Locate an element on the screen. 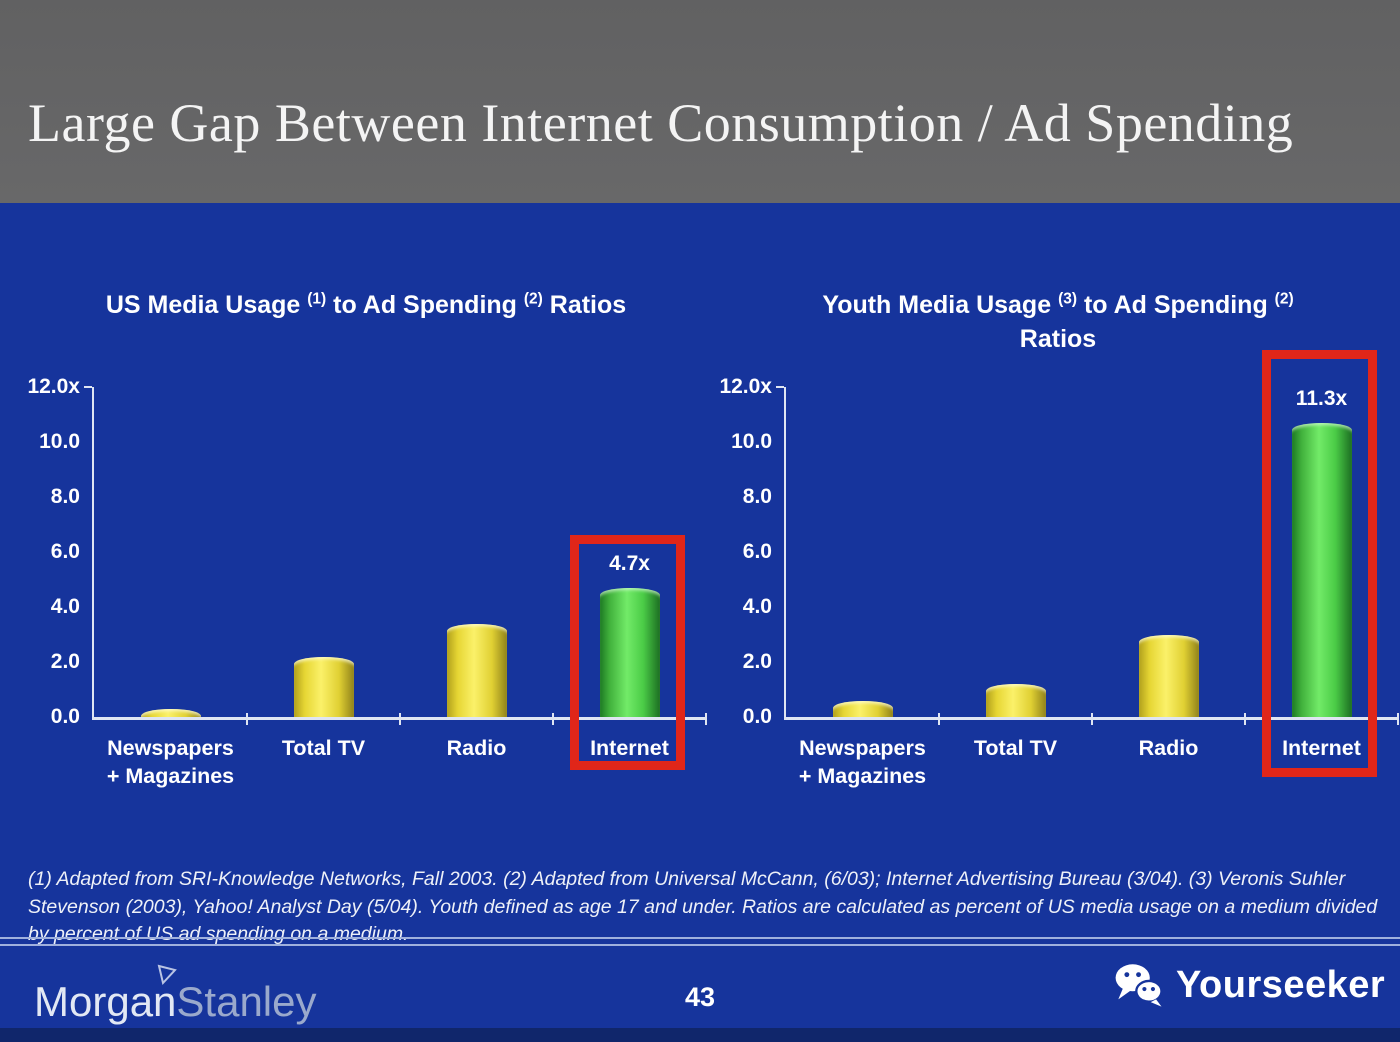  brand-word-morgan: Morgan is located at coordinates (105, 1001).